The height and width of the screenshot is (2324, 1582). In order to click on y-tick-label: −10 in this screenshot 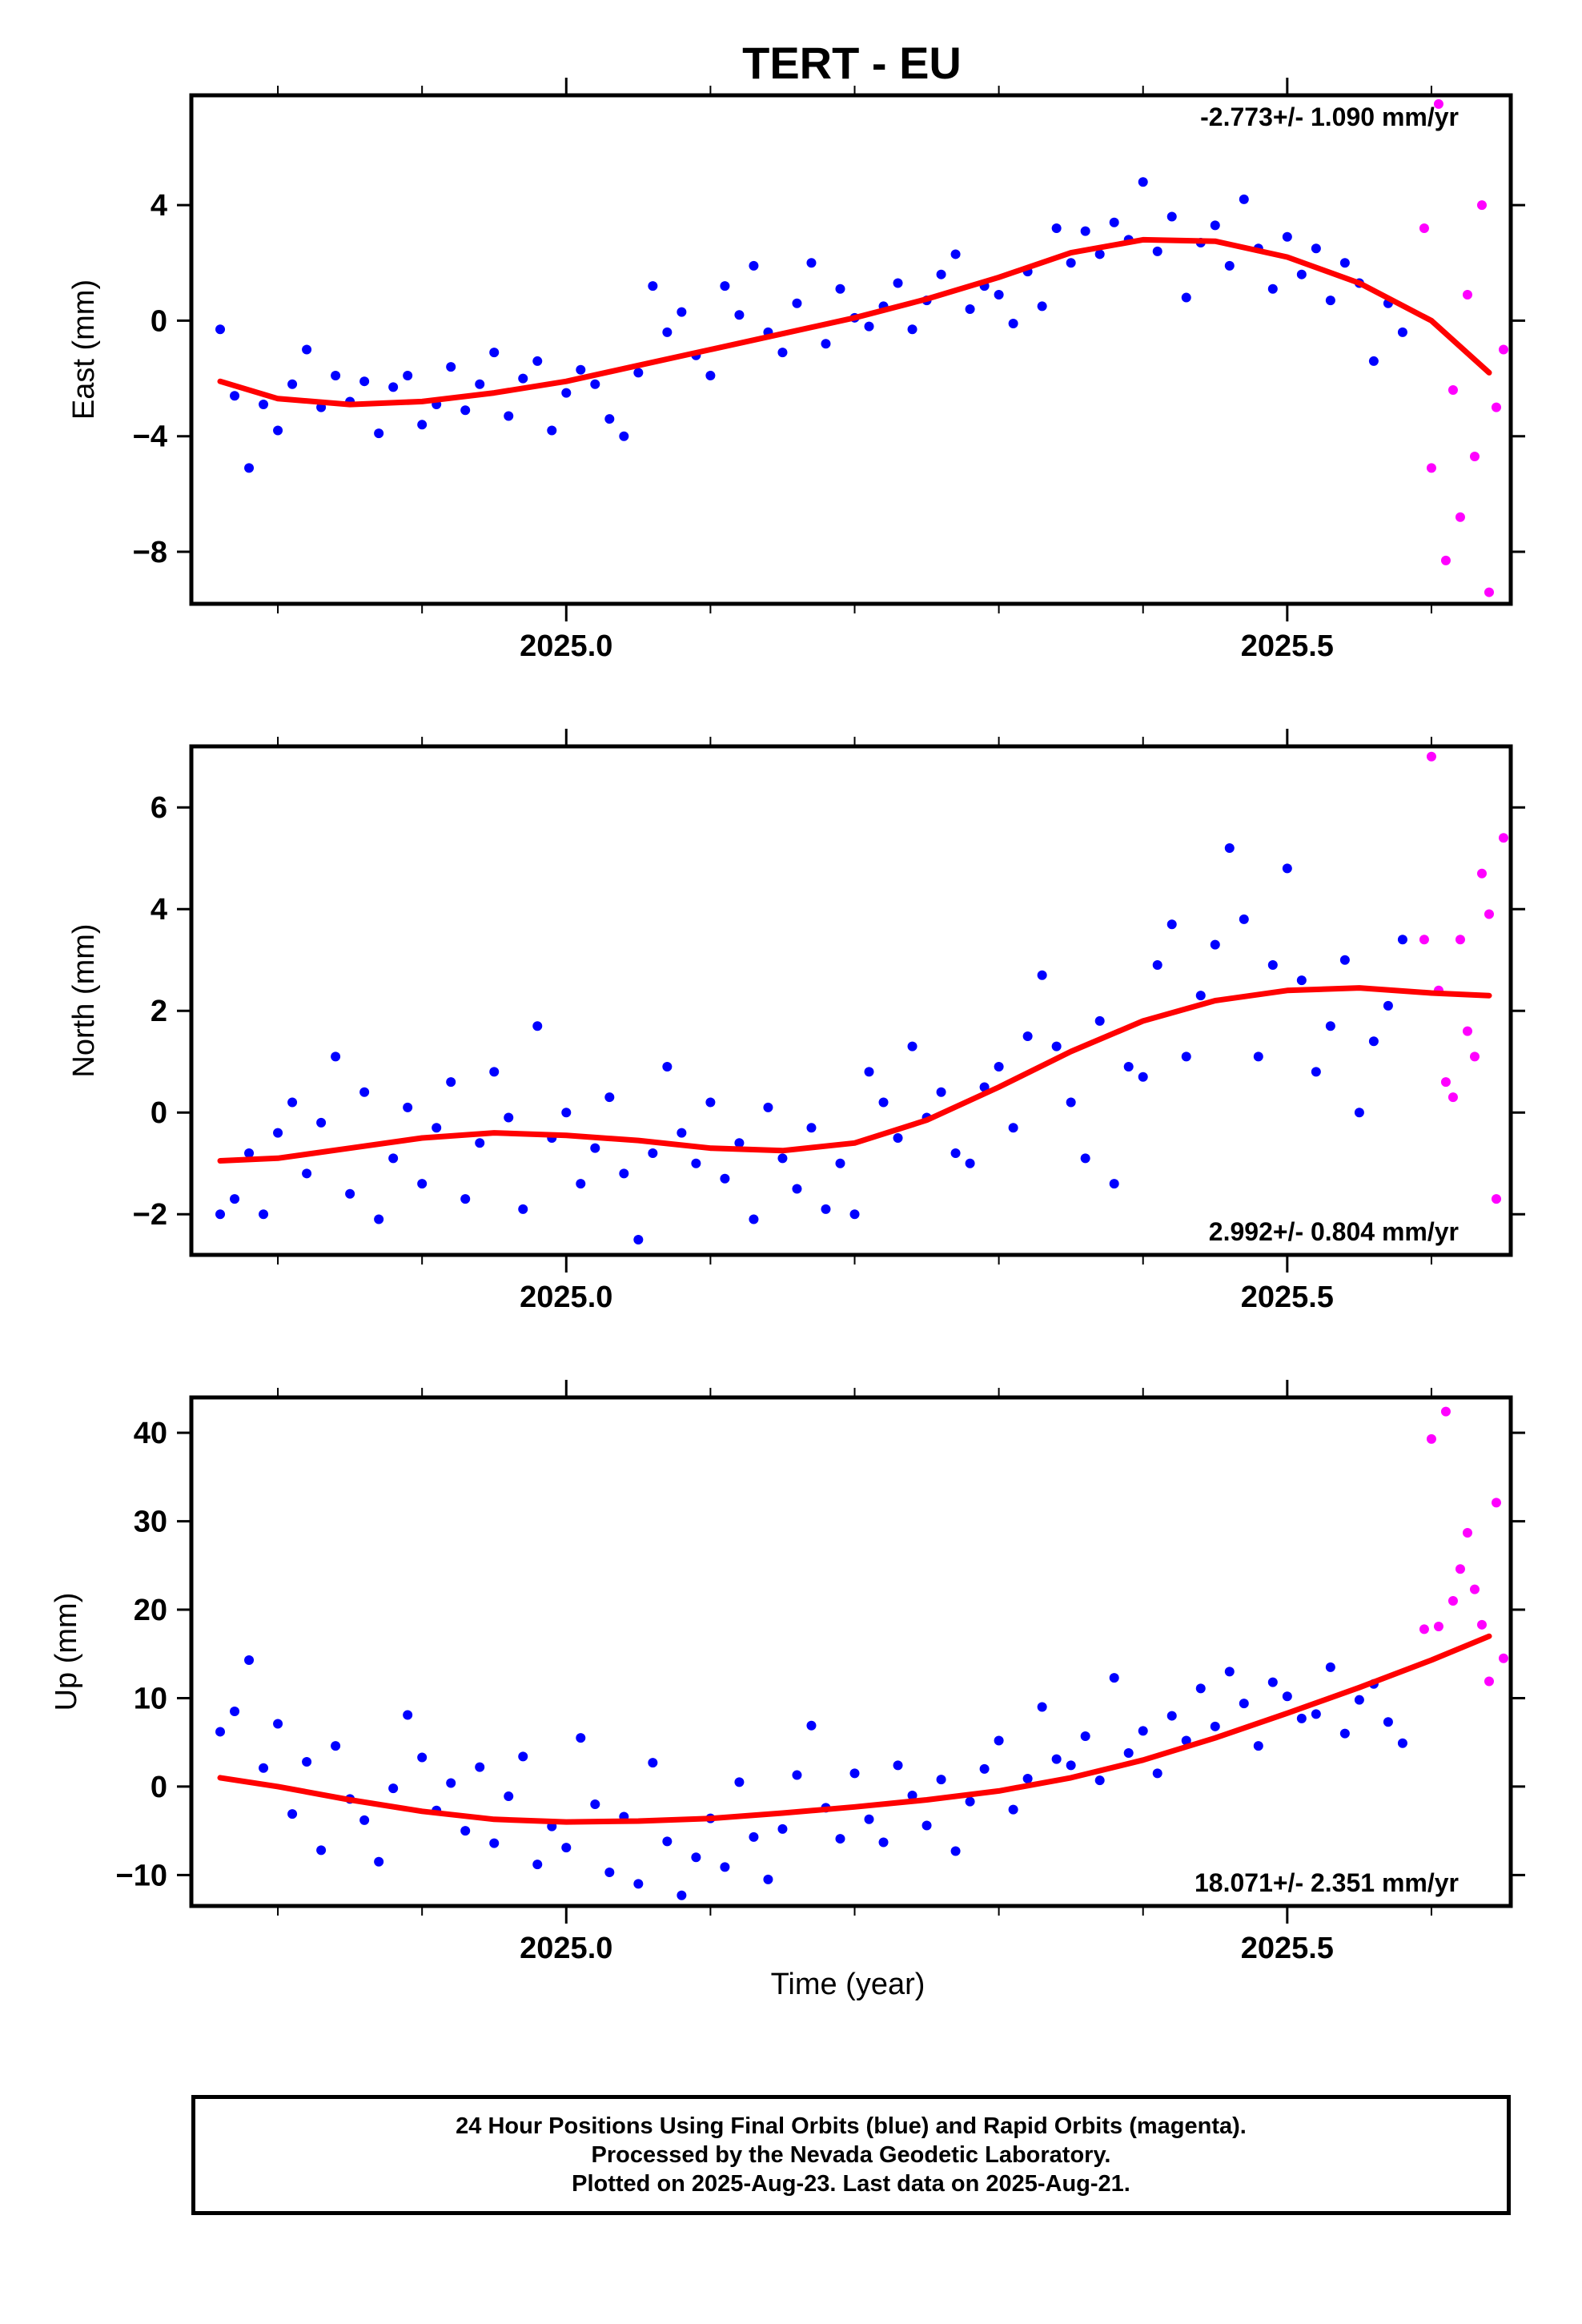, I will do `click(141, 1875)`.